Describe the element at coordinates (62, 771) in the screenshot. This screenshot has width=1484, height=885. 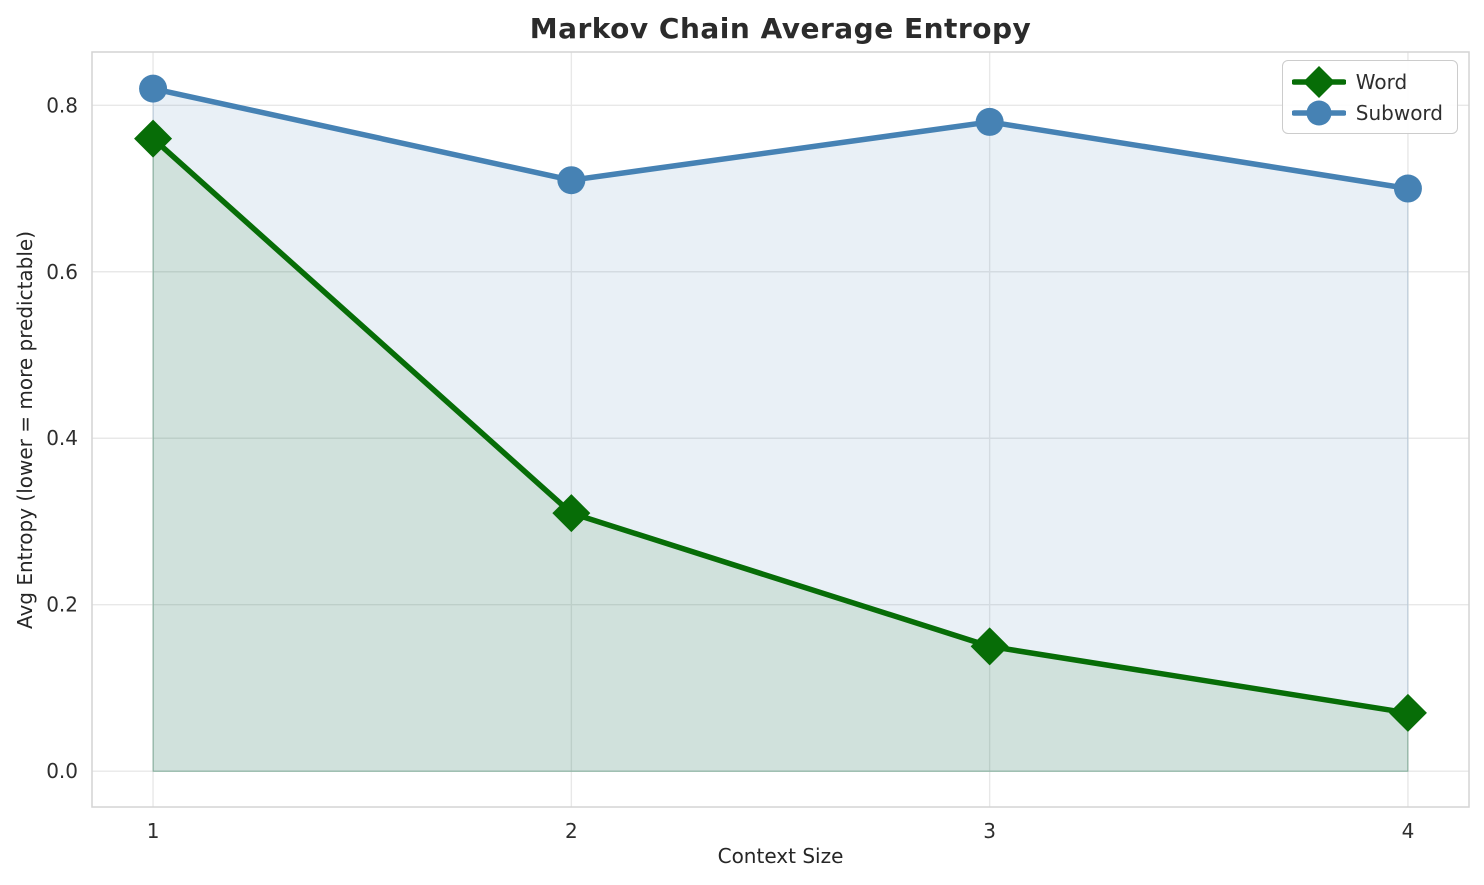
I see `y-tick-label: 0.0` at that location.